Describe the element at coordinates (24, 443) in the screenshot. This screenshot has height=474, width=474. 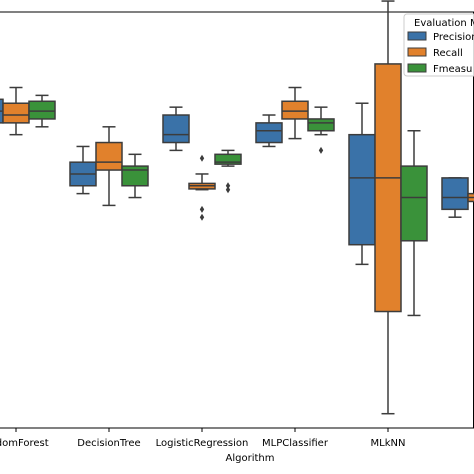
I see `x-tick-label-randomforest: andomForest` at that location.